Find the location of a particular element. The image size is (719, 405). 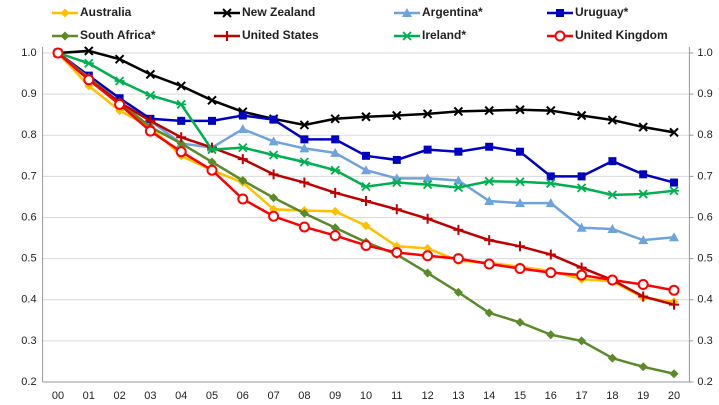

y-tick-label: 1.0 is located at coordinates (28, 53).